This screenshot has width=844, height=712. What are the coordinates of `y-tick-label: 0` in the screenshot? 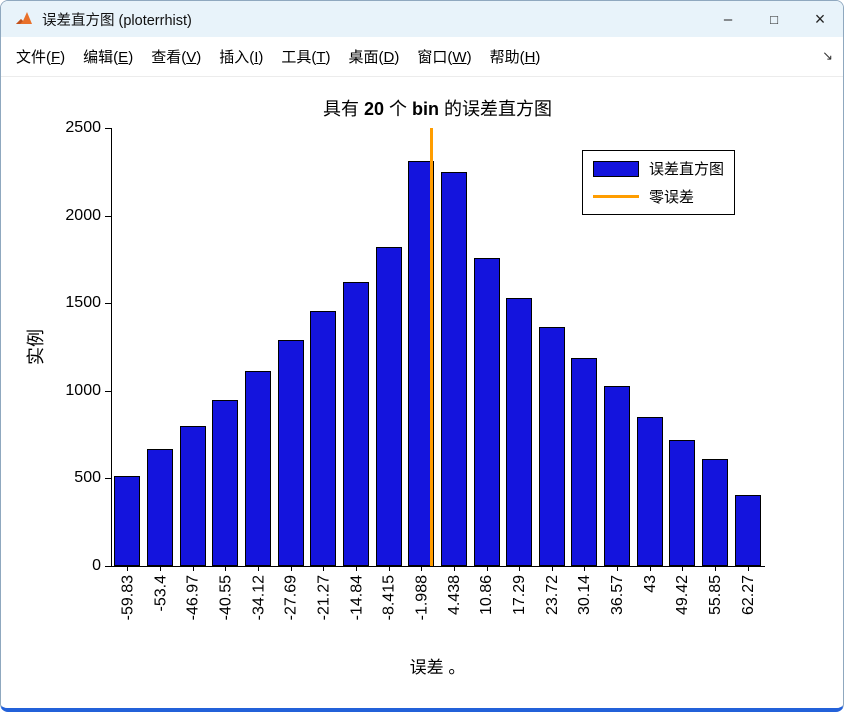 It's located at (96, 565).